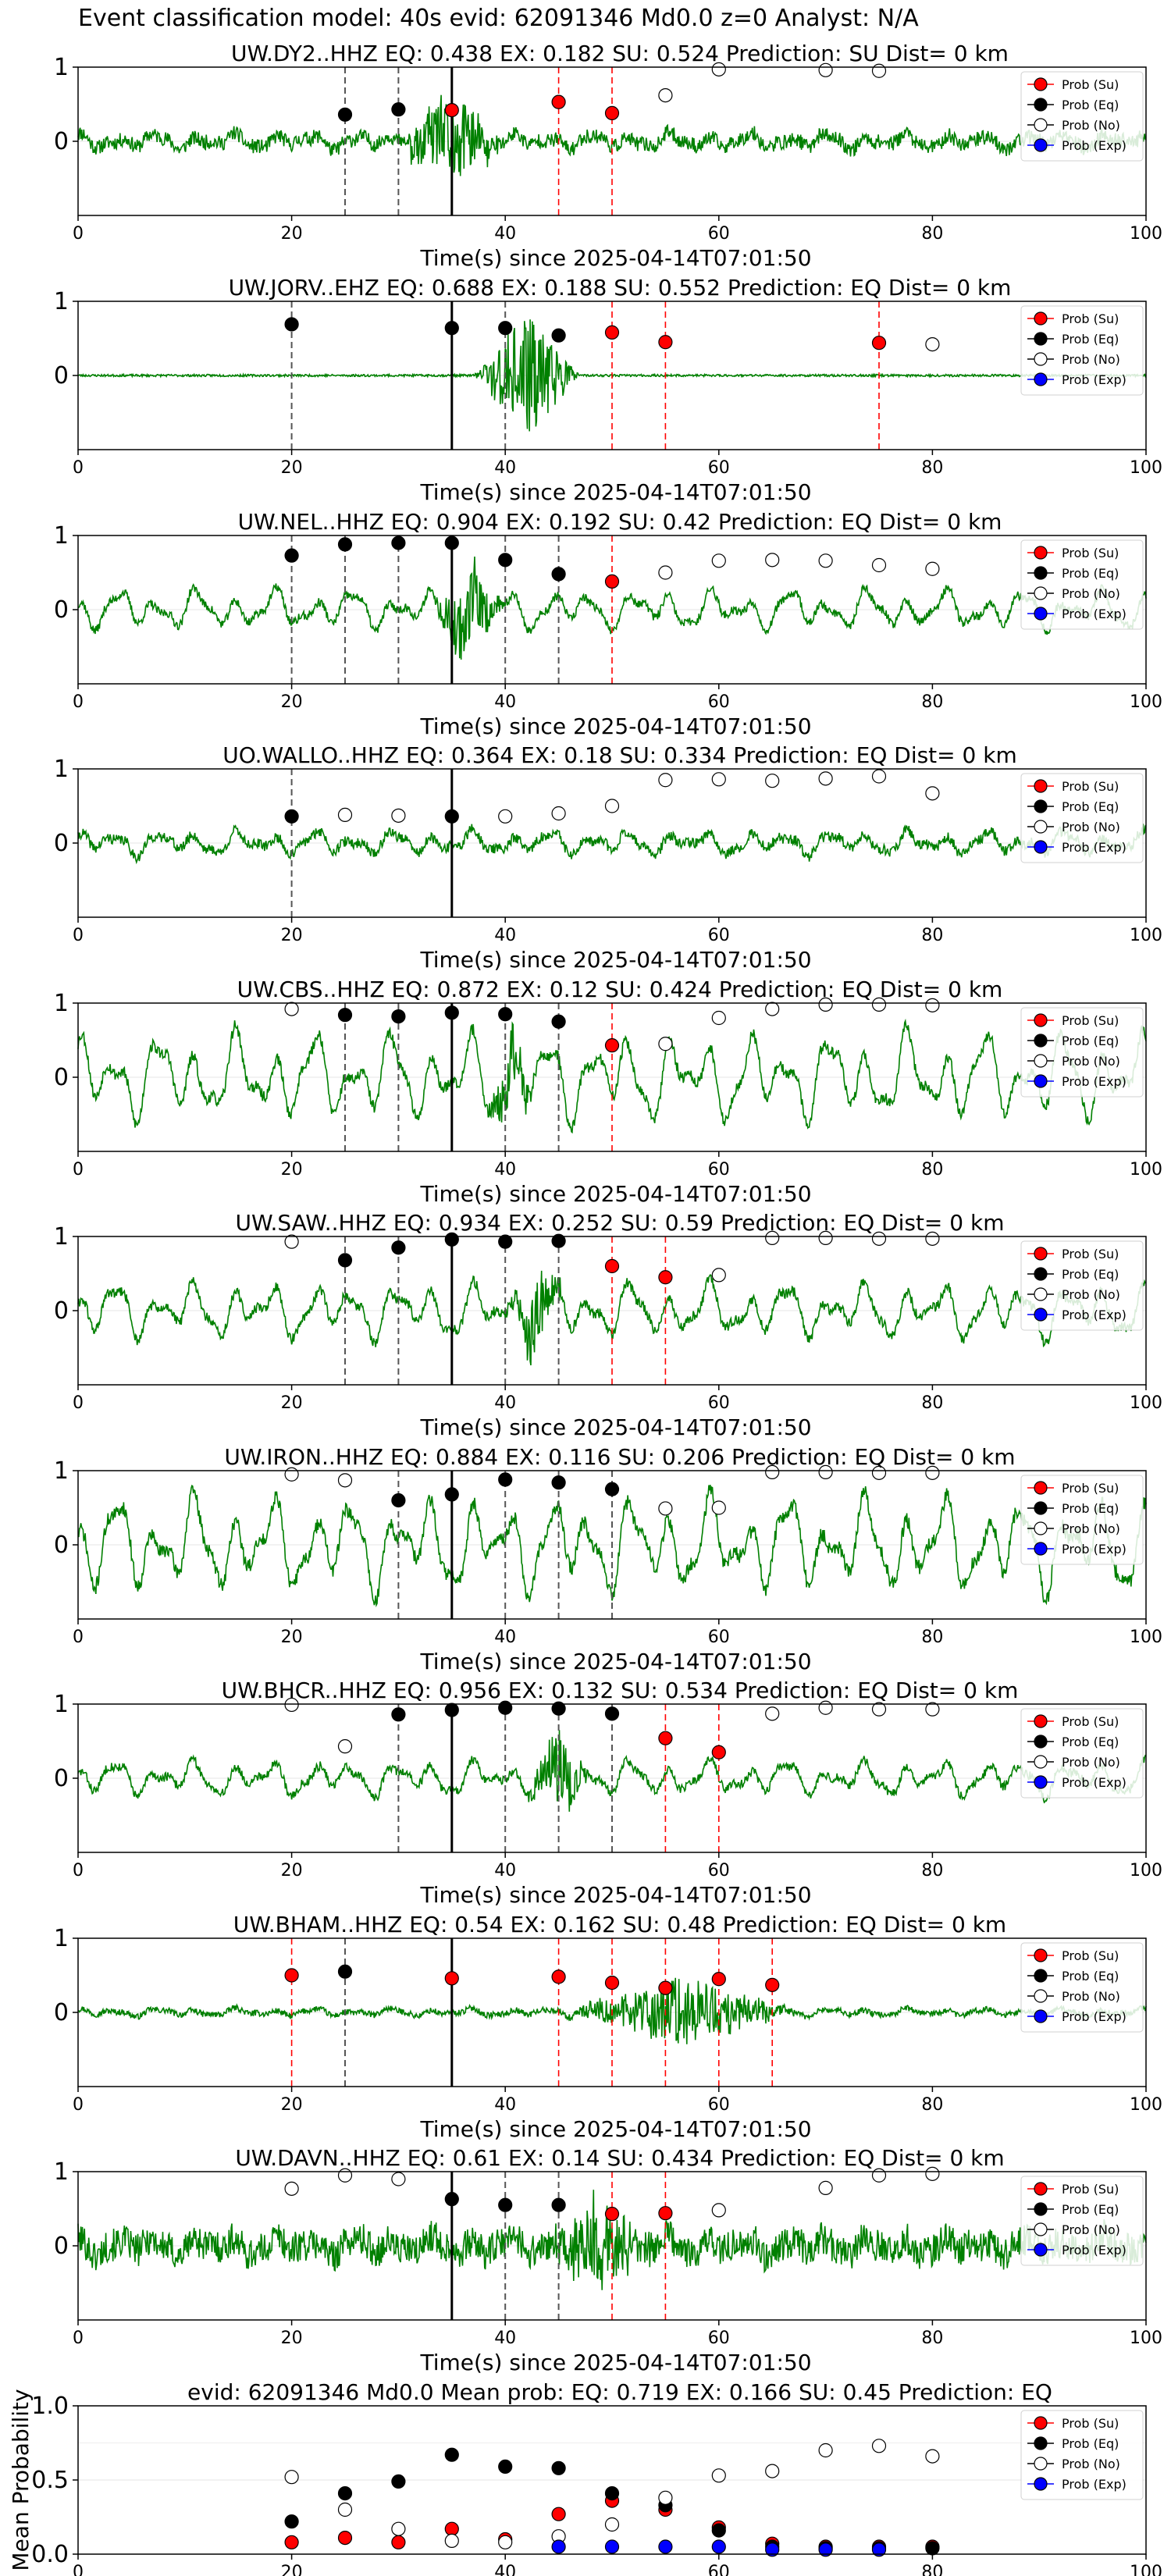 This screenshot has height=2576, width=1171. I want to click on y-tick-label: 0.5, so click(50, 2480).